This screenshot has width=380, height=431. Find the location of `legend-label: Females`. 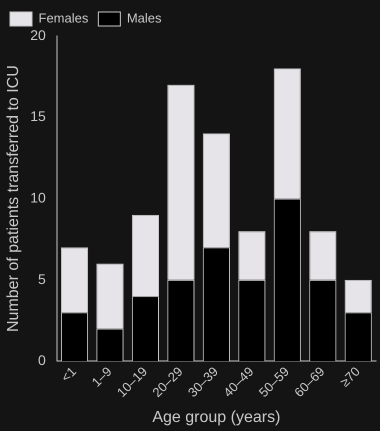

legend-label: Females is located at coordinates (63, 18).